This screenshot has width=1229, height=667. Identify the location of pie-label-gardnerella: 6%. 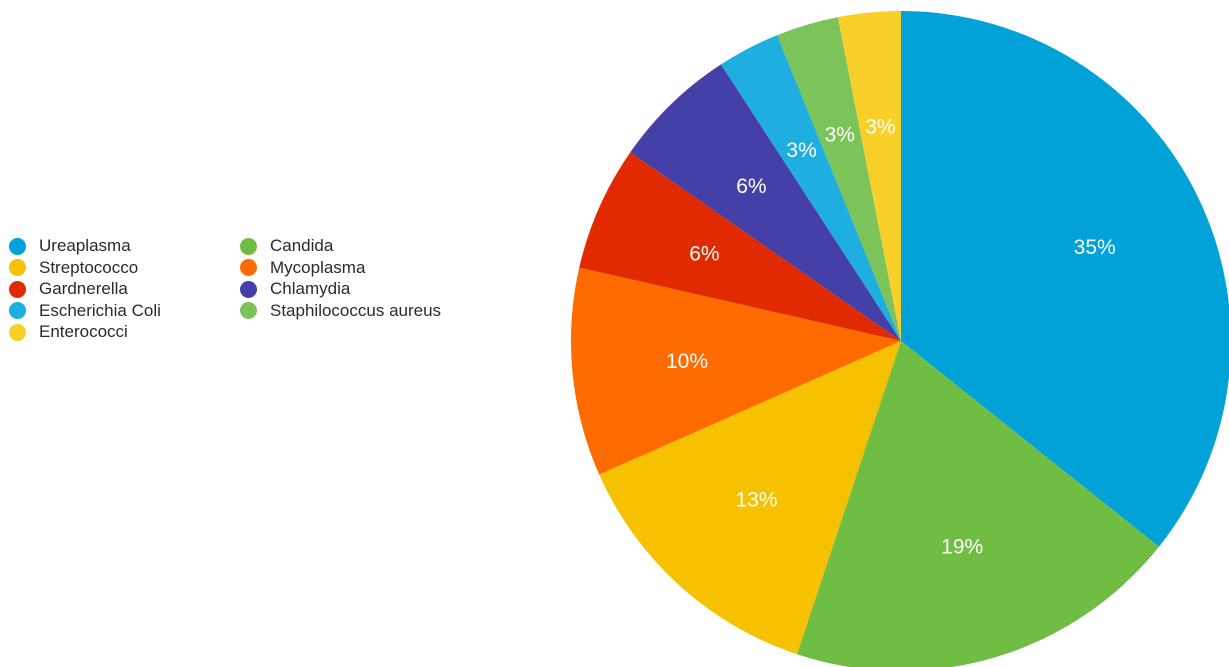
(704, 254).